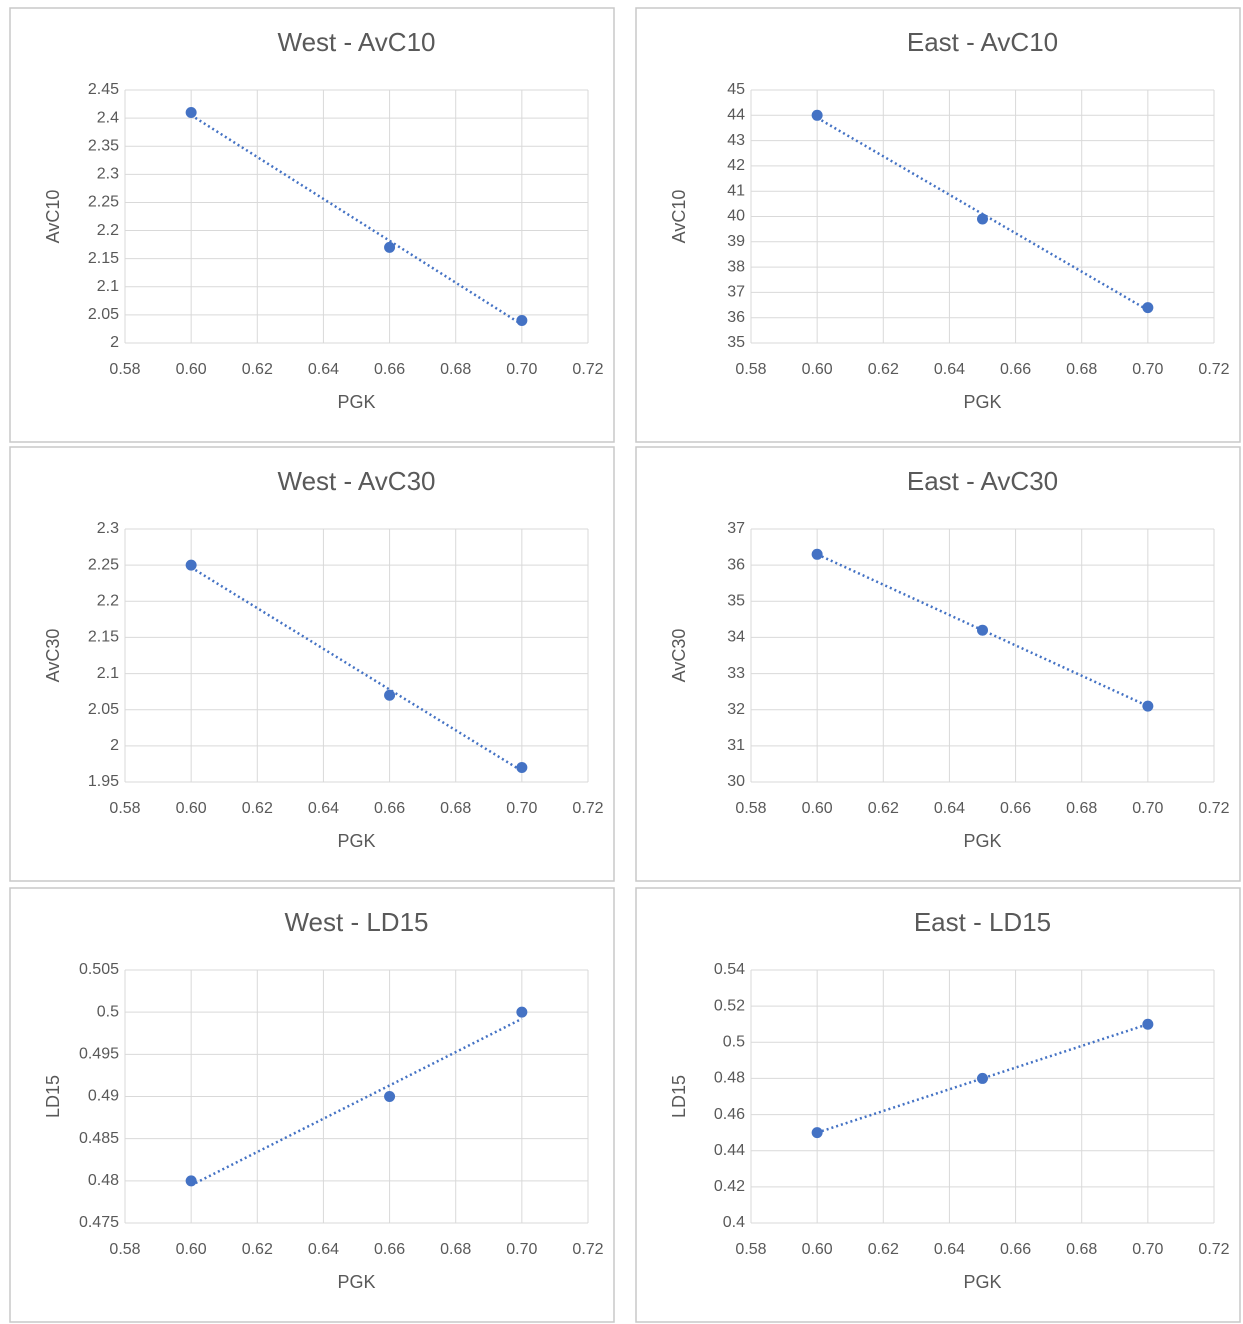  What do you see at coordinates (736, 165) in the screenshot?
I see `y-tick-label: 42` at bounding box center [736, 165].